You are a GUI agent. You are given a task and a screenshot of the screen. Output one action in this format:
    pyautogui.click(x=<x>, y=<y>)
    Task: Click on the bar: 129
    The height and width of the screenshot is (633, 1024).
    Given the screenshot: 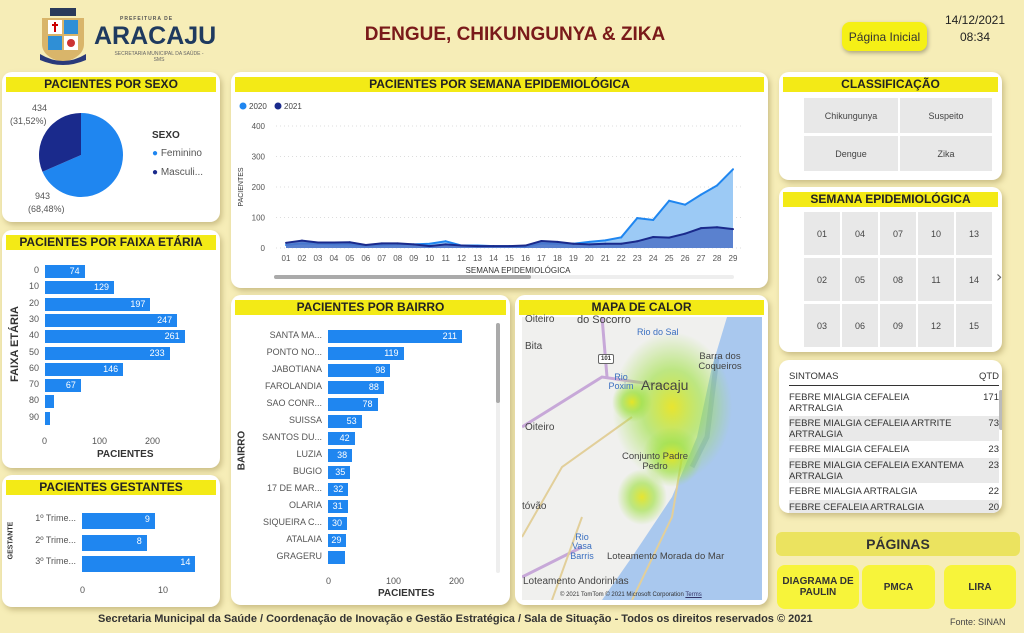 What is the action you would take?
    pyautogui.click(x=79, y=288)
    